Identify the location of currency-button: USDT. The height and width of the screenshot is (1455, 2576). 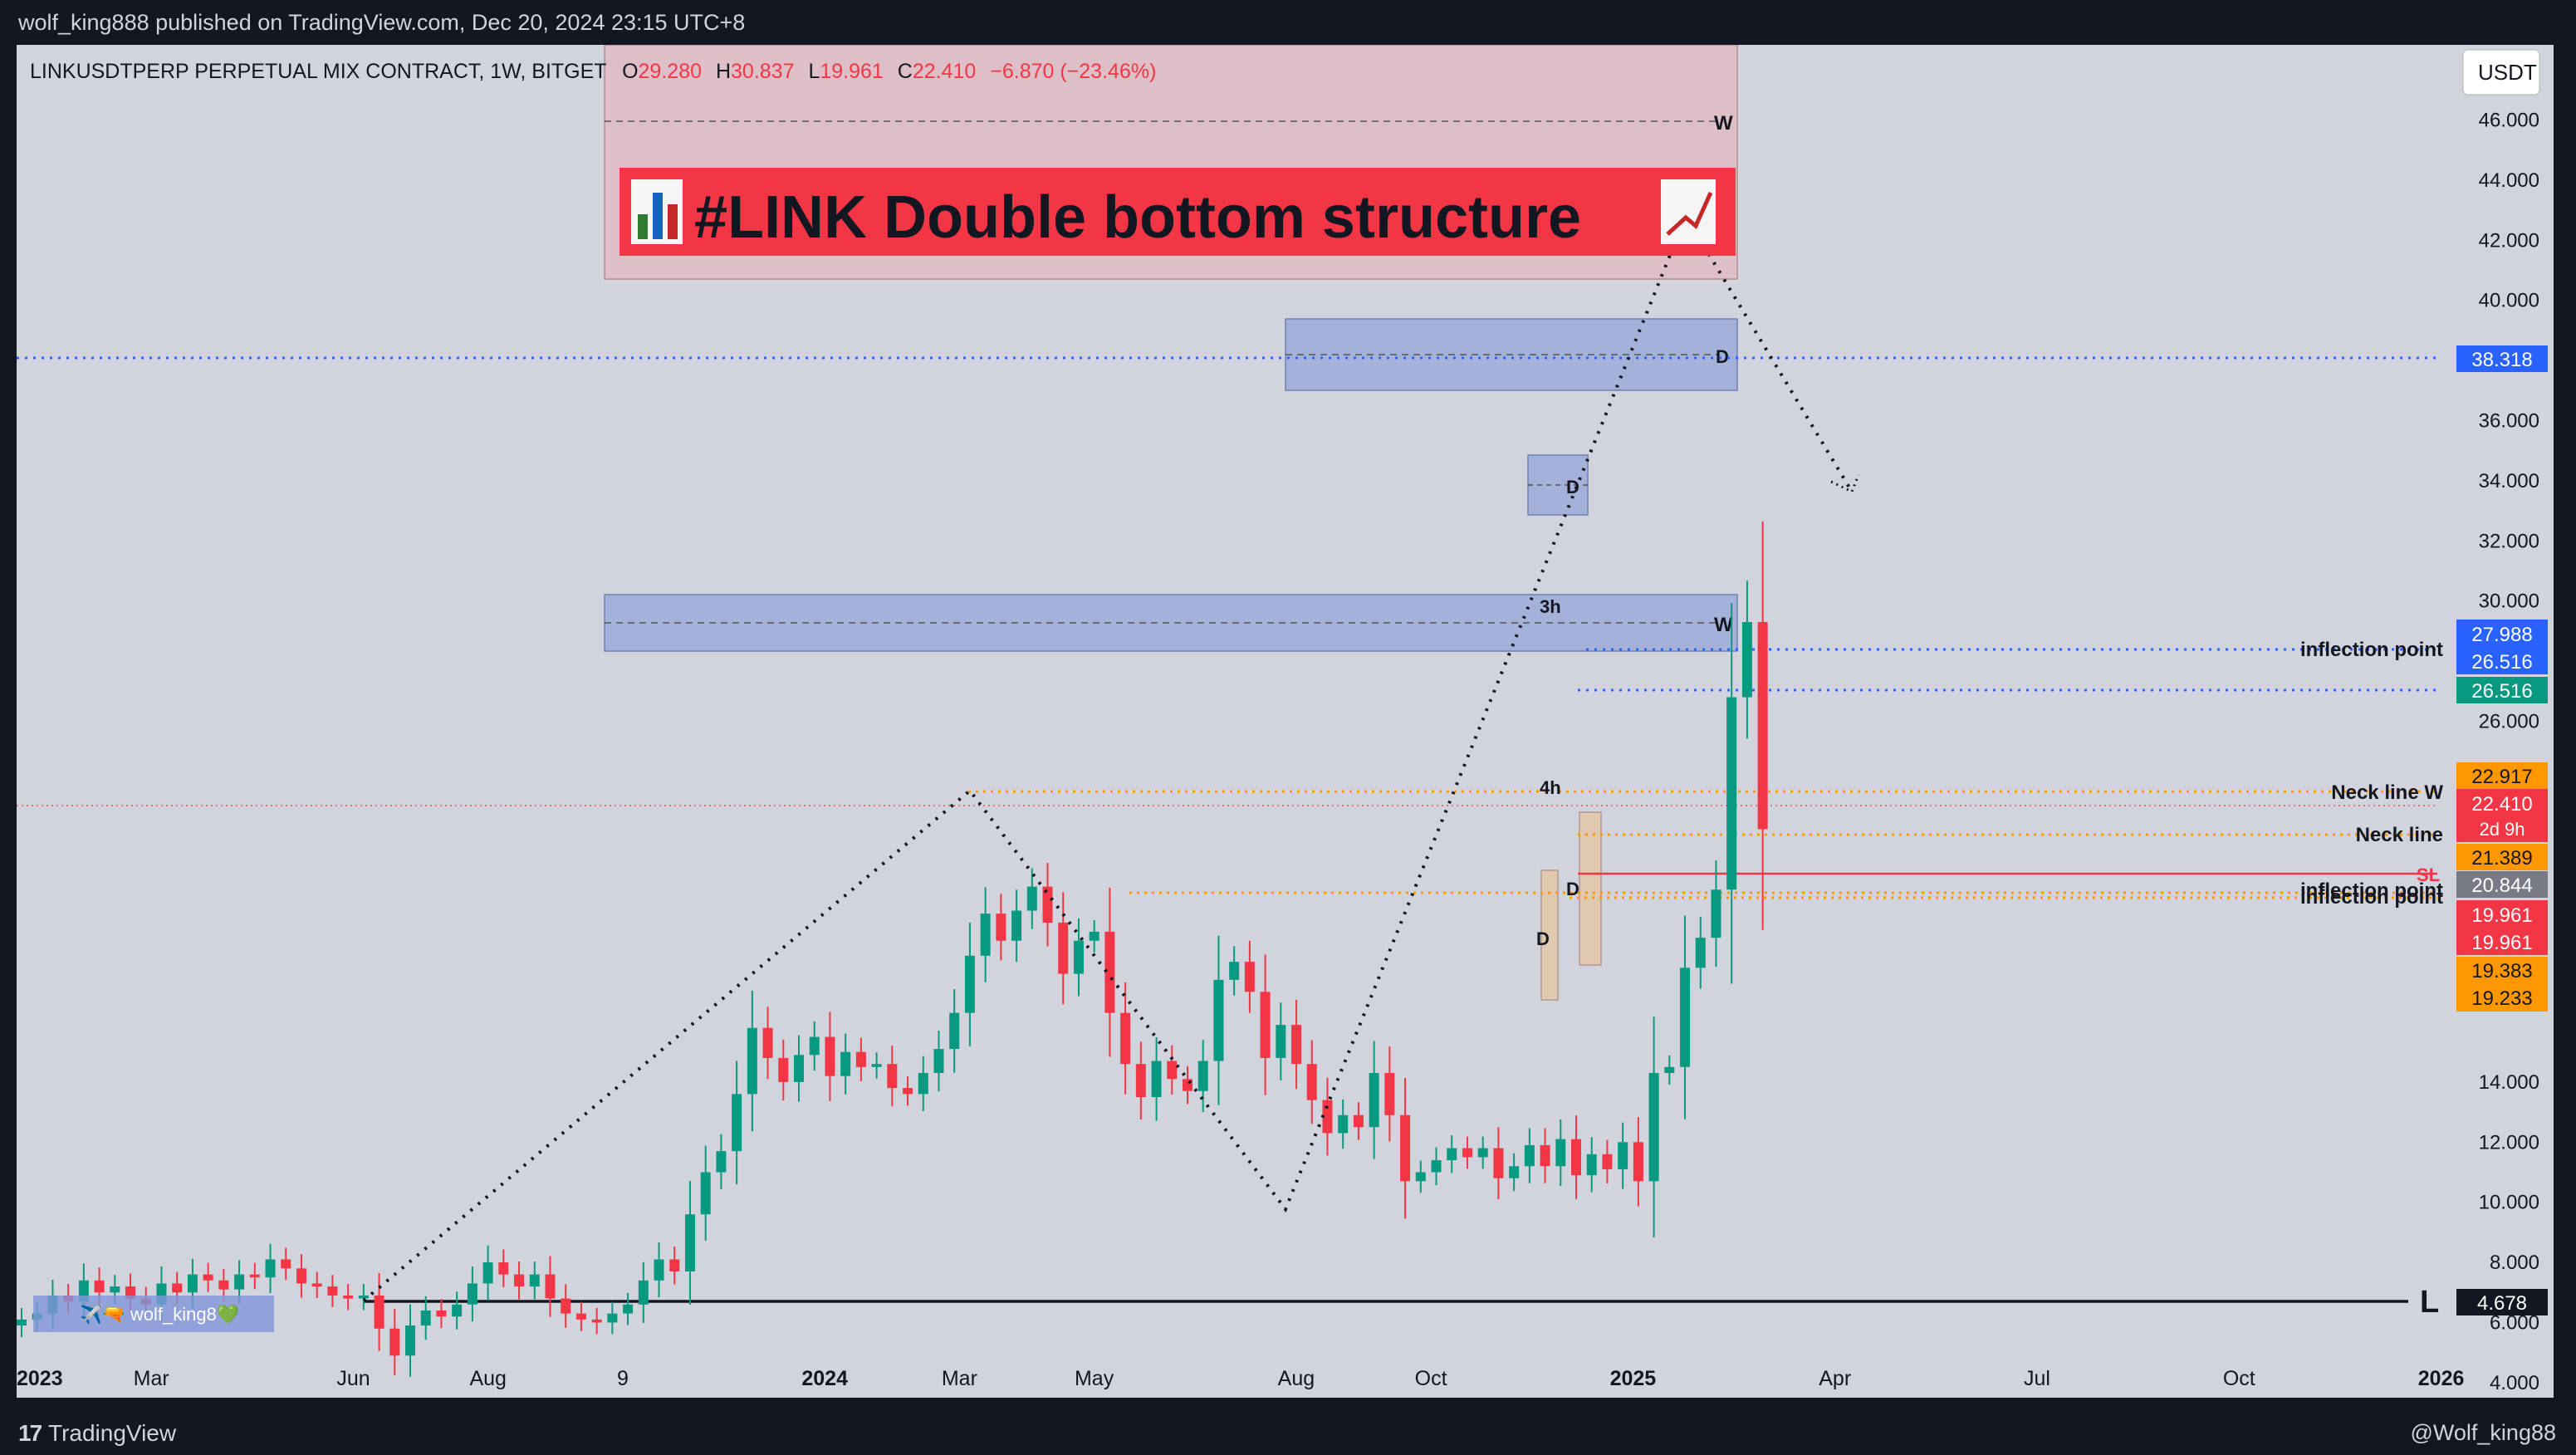
(2501, 72).